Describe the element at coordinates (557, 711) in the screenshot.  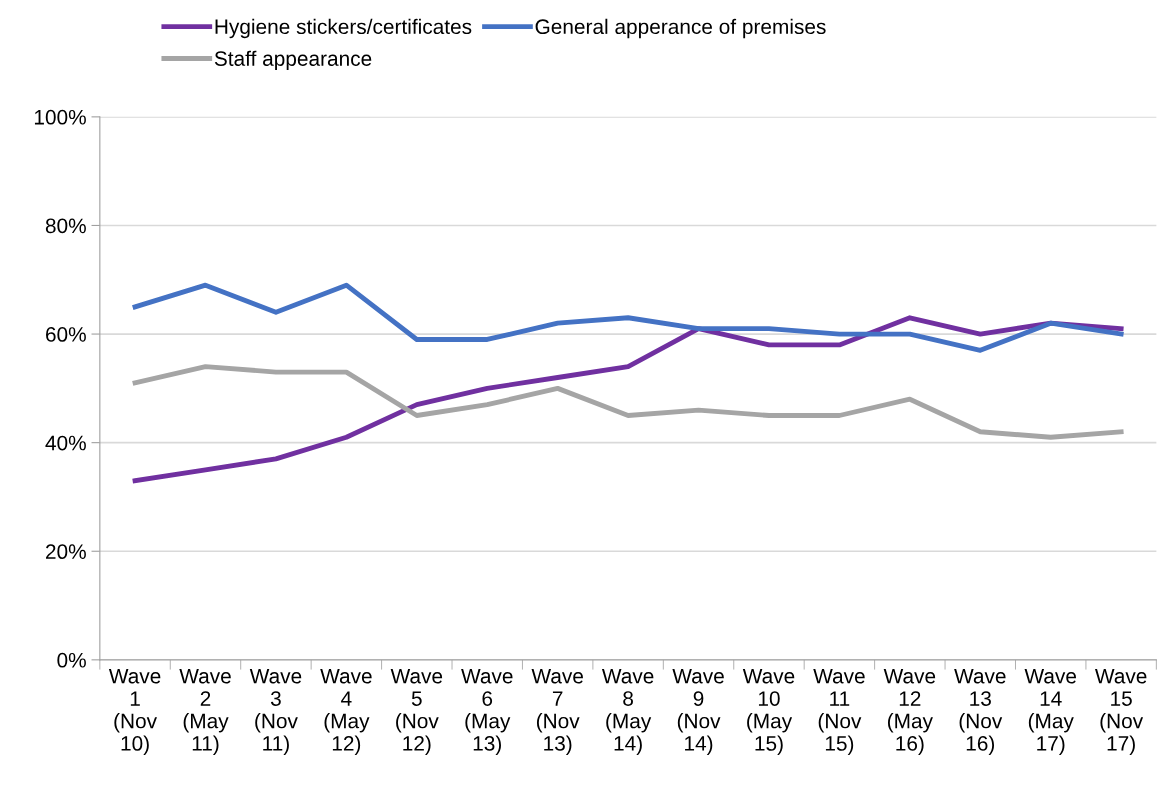
I see `x-tick-label: Wave 7 (Nov 13)` at that location.